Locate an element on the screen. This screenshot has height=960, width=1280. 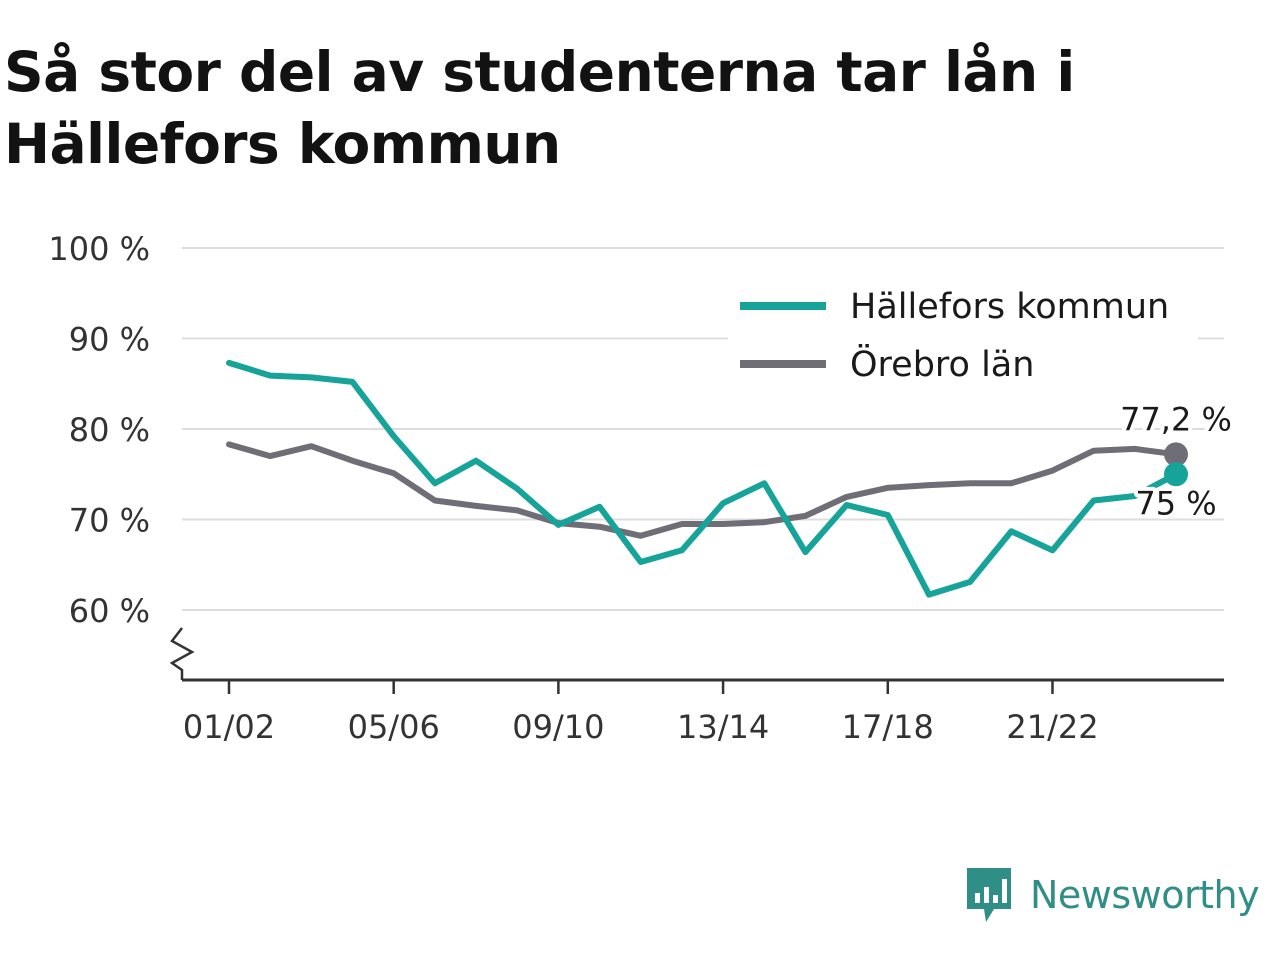
newsworthy-brand: Newsworthy is located at coordinates (1112, 895).